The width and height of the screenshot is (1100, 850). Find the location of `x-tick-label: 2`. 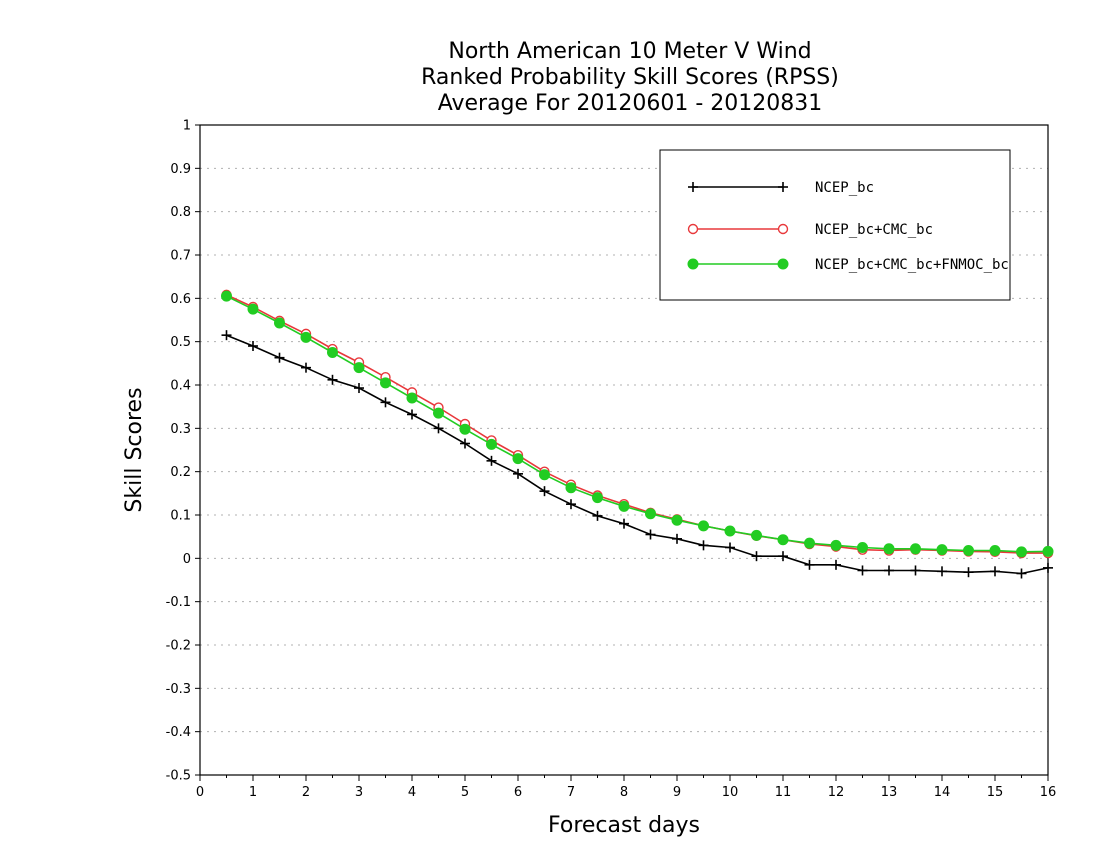

x-tick-label: 2 is located at coordinates (306, 792).